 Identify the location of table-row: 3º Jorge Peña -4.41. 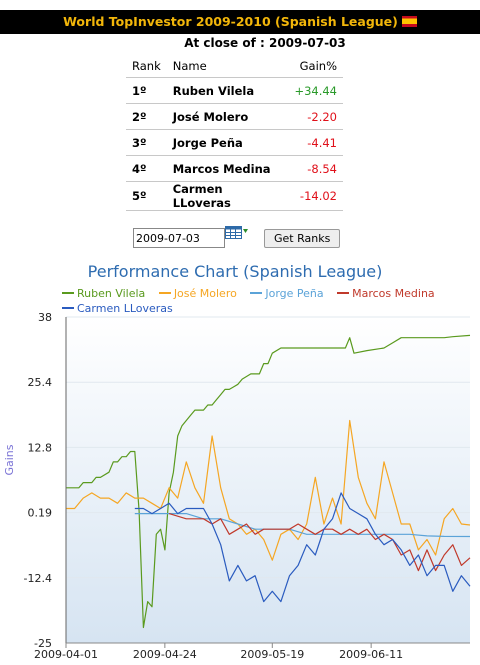
(234, 142).